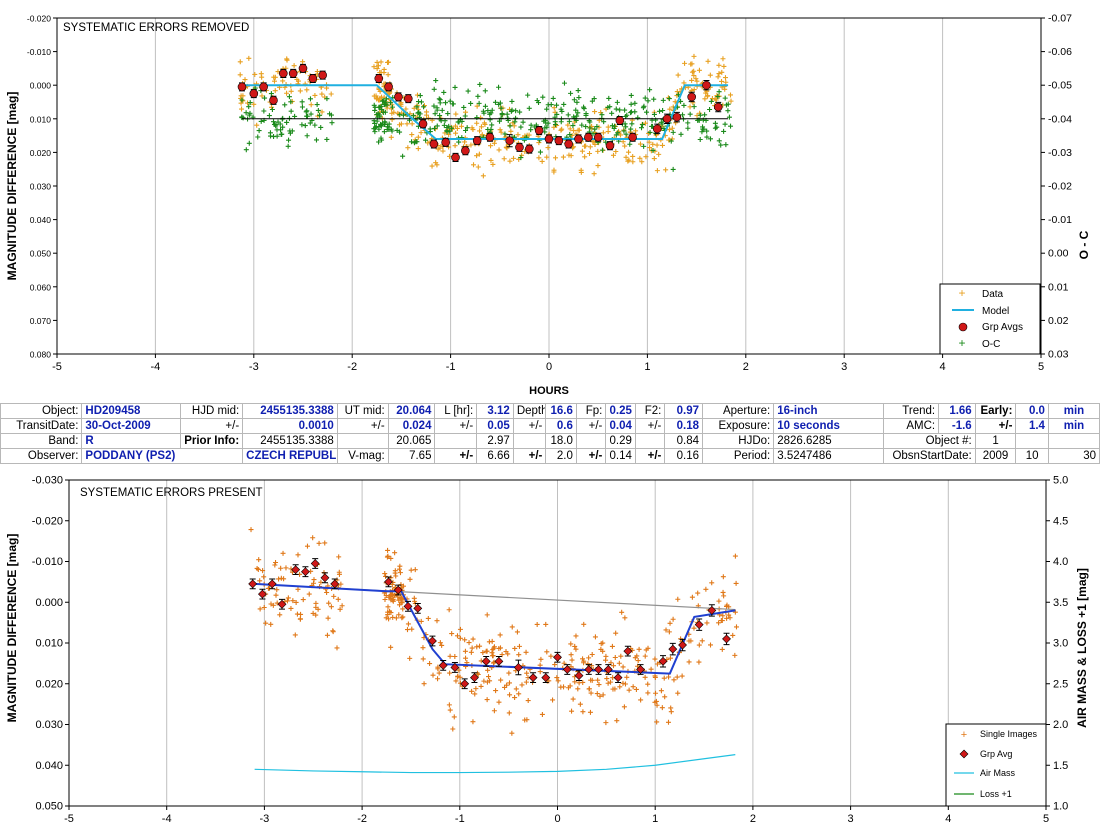  Describe the element at coordinates (1060, 187) in the screenshot. I see `top-y2-tick-label: -0.02` at that location.